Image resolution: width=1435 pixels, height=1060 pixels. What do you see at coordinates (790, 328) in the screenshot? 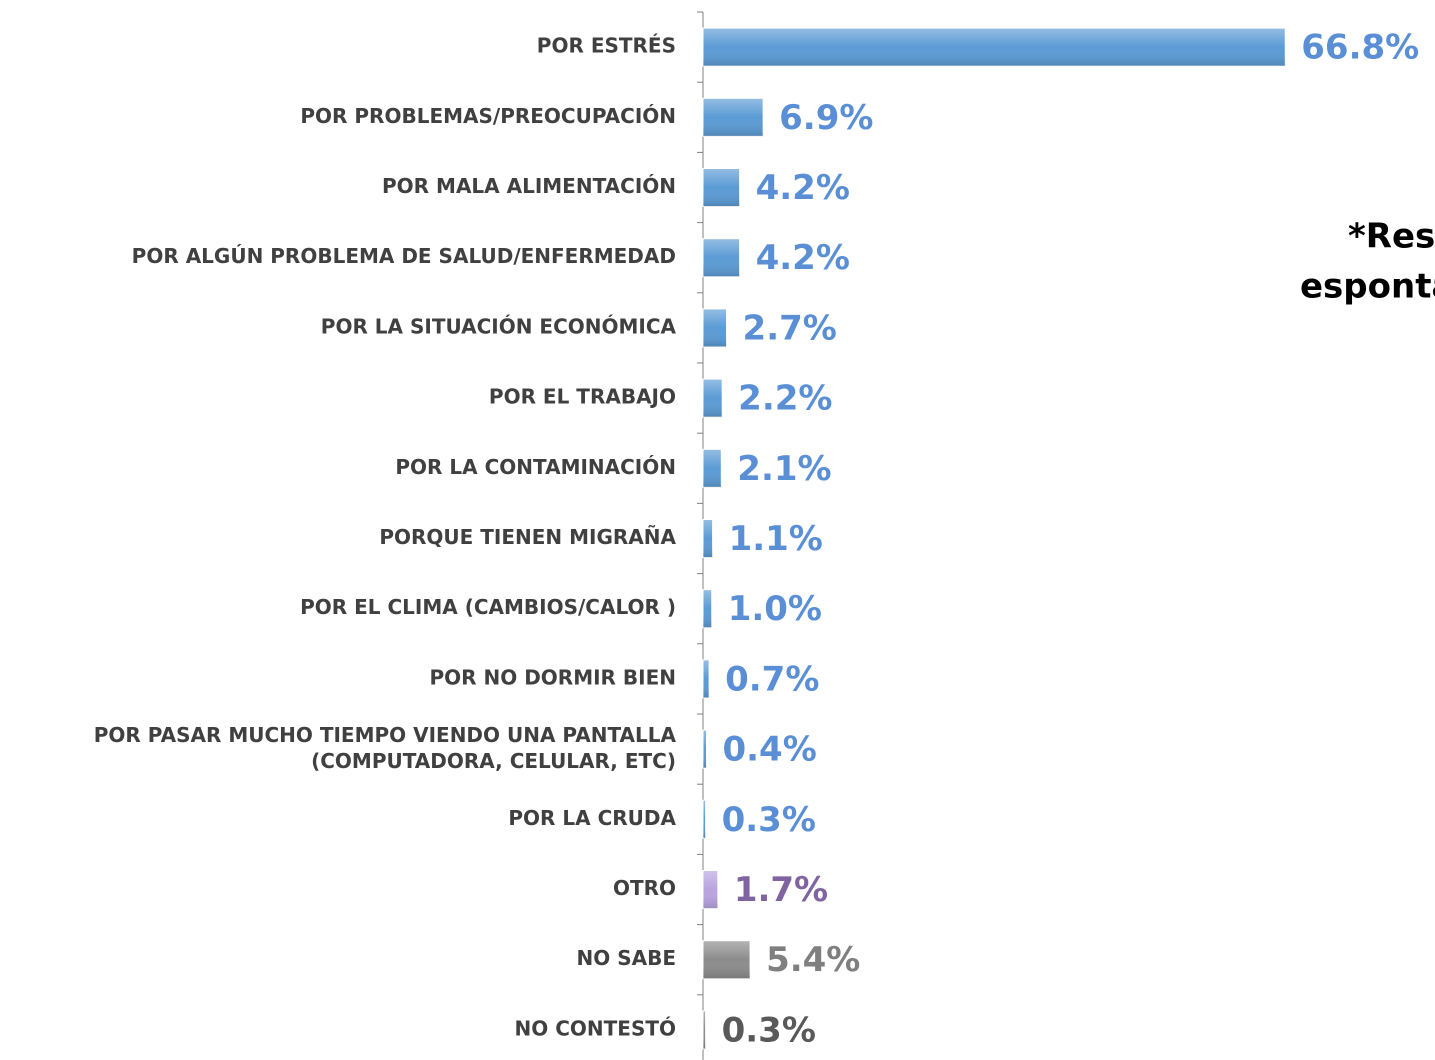
I see `value-label: 2.7%` at bounding box center [790, 328].